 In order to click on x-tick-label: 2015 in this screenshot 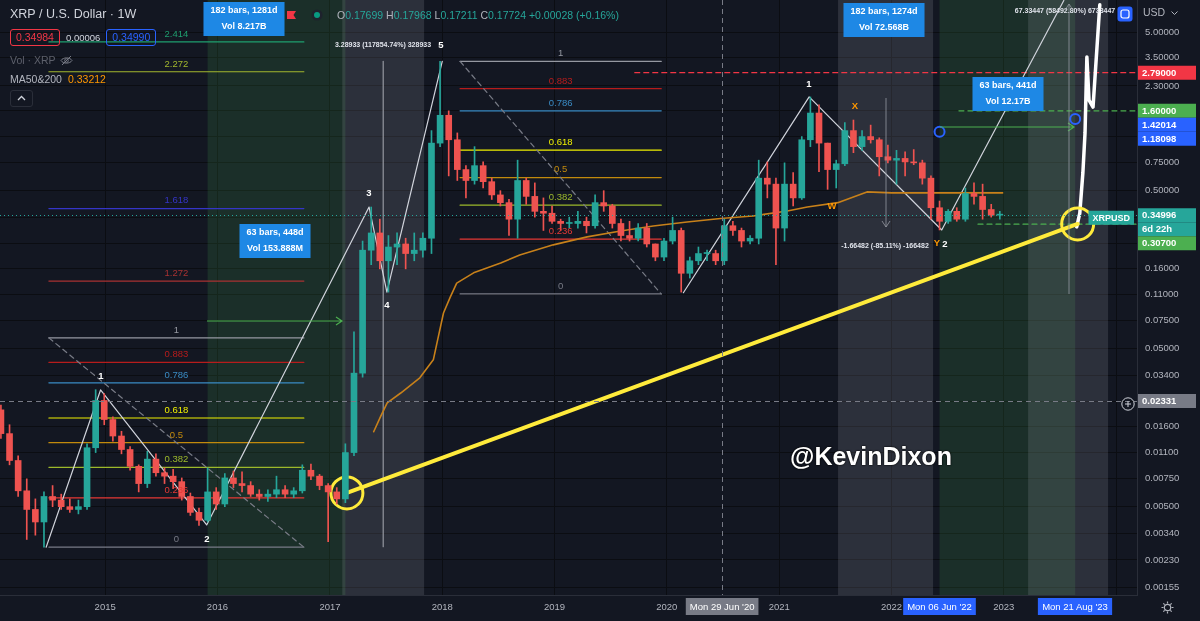, I will do `click(105, 607)`.